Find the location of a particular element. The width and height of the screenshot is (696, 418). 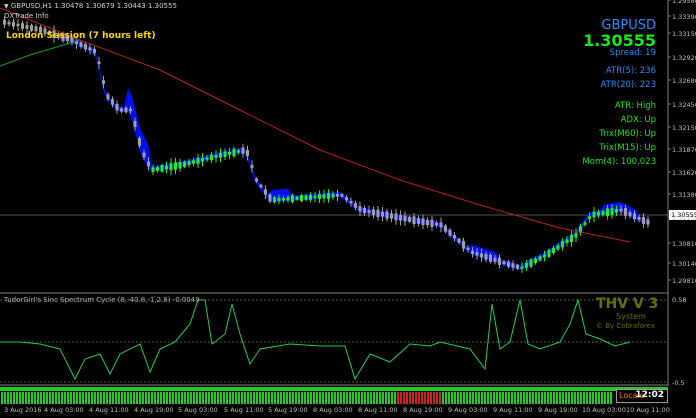

price-tick-label: 1.32450 is located at coordinates (684, 105).